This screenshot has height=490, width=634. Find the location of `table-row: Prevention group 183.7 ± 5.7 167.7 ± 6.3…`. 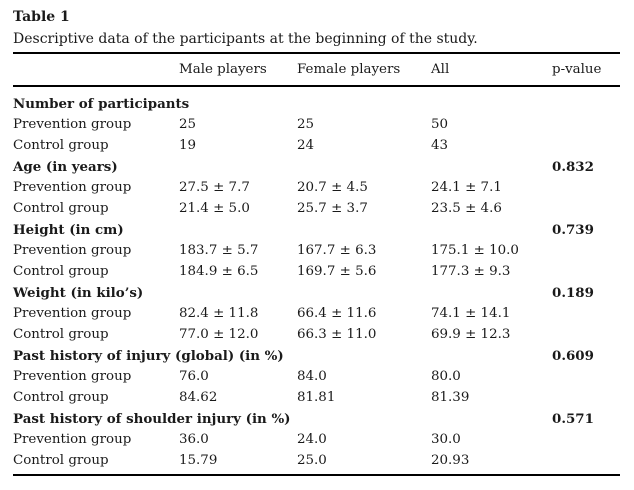

table-row: Prevention group 183.7 ± 5.7 167.7 ± 6.3… is located at coordinates (316, 250).